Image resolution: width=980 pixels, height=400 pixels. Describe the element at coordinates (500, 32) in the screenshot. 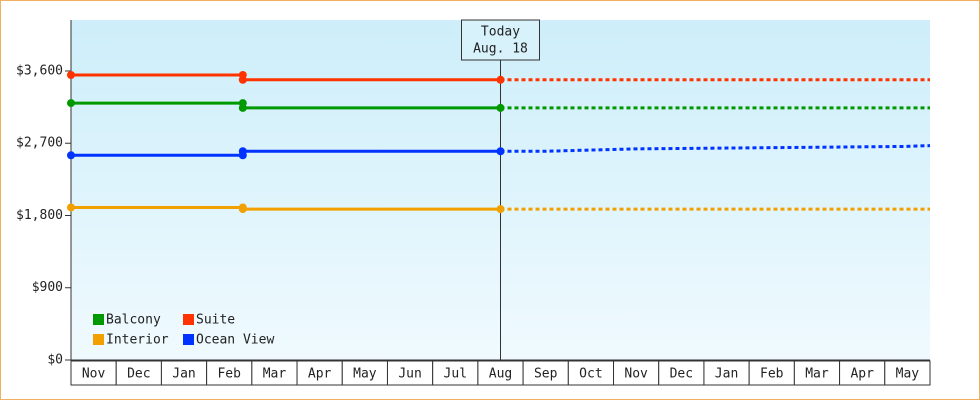

I see `today-label: Today` at that location.